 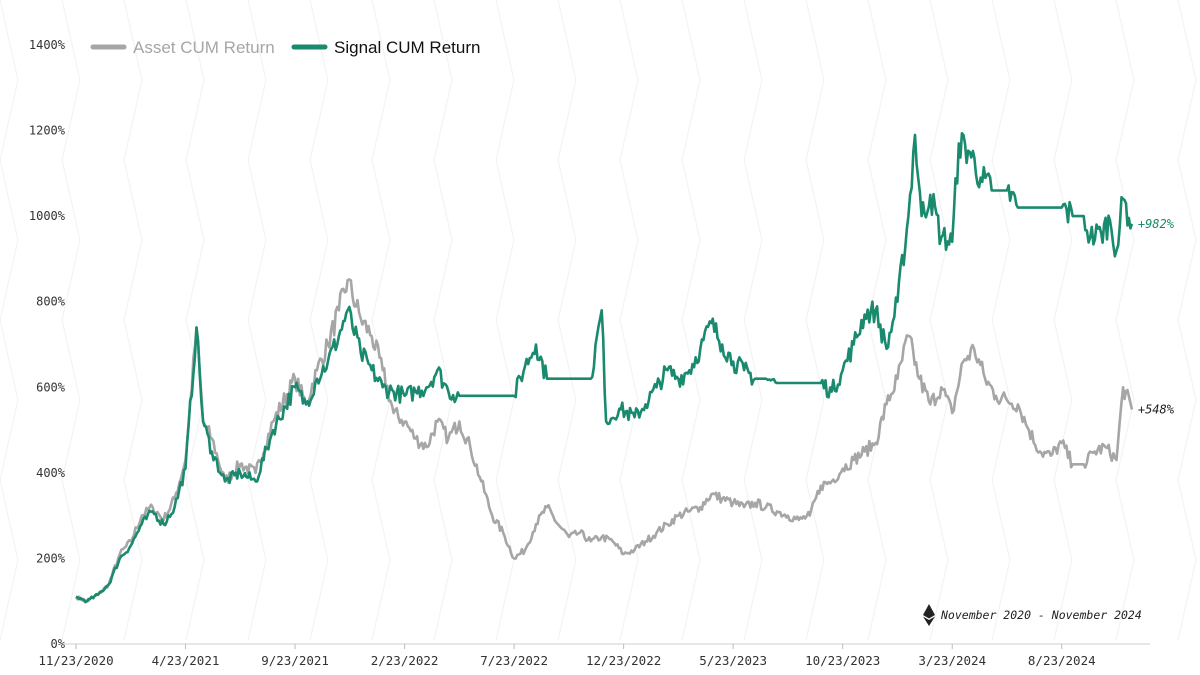 What do you see at coordinates (51, 558) in the screenshot?
I see `y-tick-label: 200%` at bounding box center [51, 558].